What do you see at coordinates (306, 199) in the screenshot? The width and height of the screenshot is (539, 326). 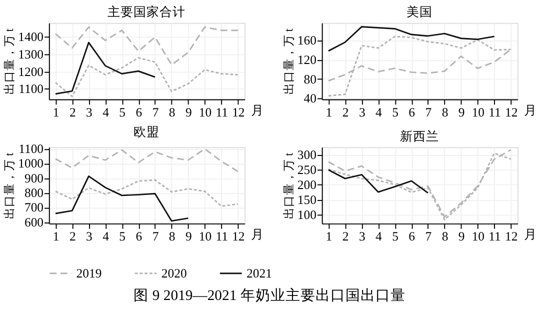 I see `y-tick-label: 150` at bounding box center [306, 199].